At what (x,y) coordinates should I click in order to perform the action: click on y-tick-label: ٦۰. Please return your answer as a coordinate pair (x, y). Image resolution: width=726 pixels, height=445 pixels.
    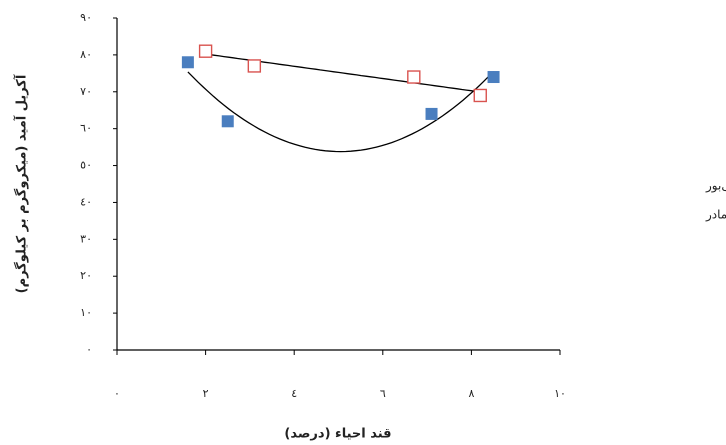
    Looking at the image, I should click on (86, 128).